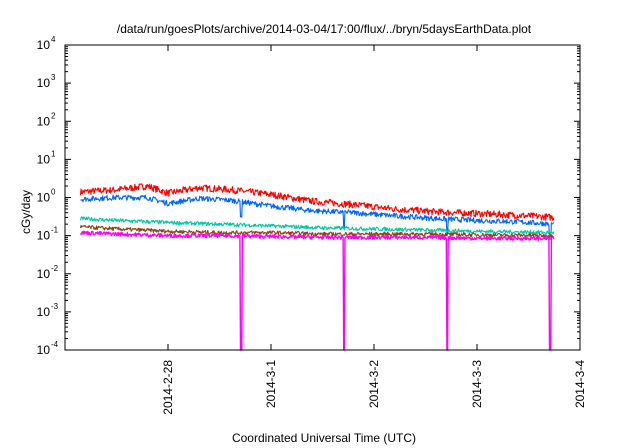 This screenshot has width=640, height=448. Describe the element at coordinates (324, 438) in the screenshot. I see `x-axis-label: Coordinated Universal Time (UTC)` at that location.